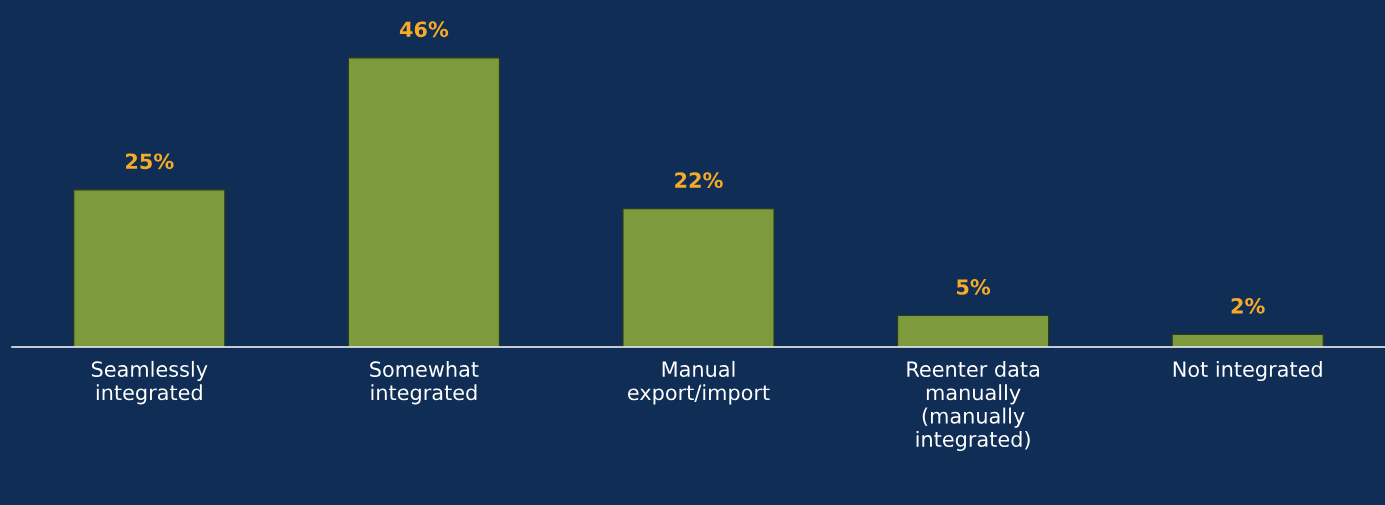  What do you see at coordinates (699, 180) in the screenshot?
I see `data-label: 22%` at bounding box center [699, 180].